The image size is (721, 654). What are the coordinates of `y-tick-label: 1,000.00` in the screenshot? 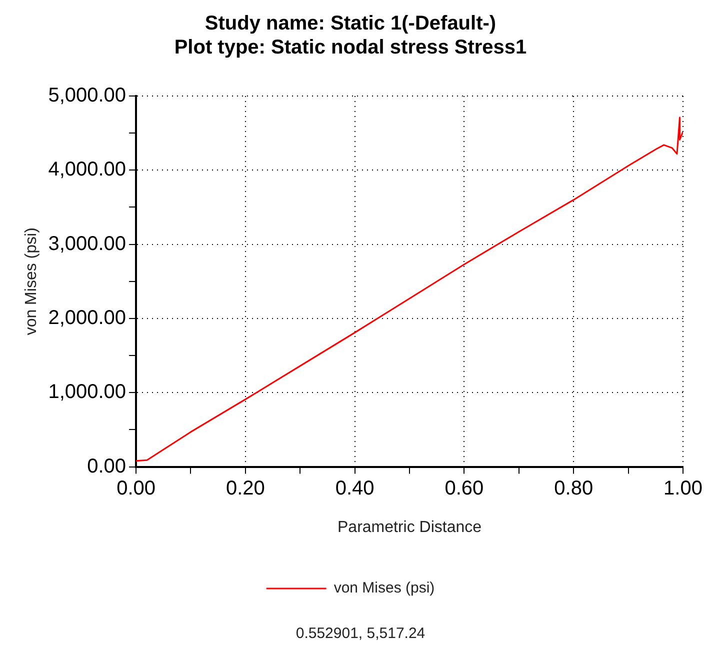 It's located at (87, 392).